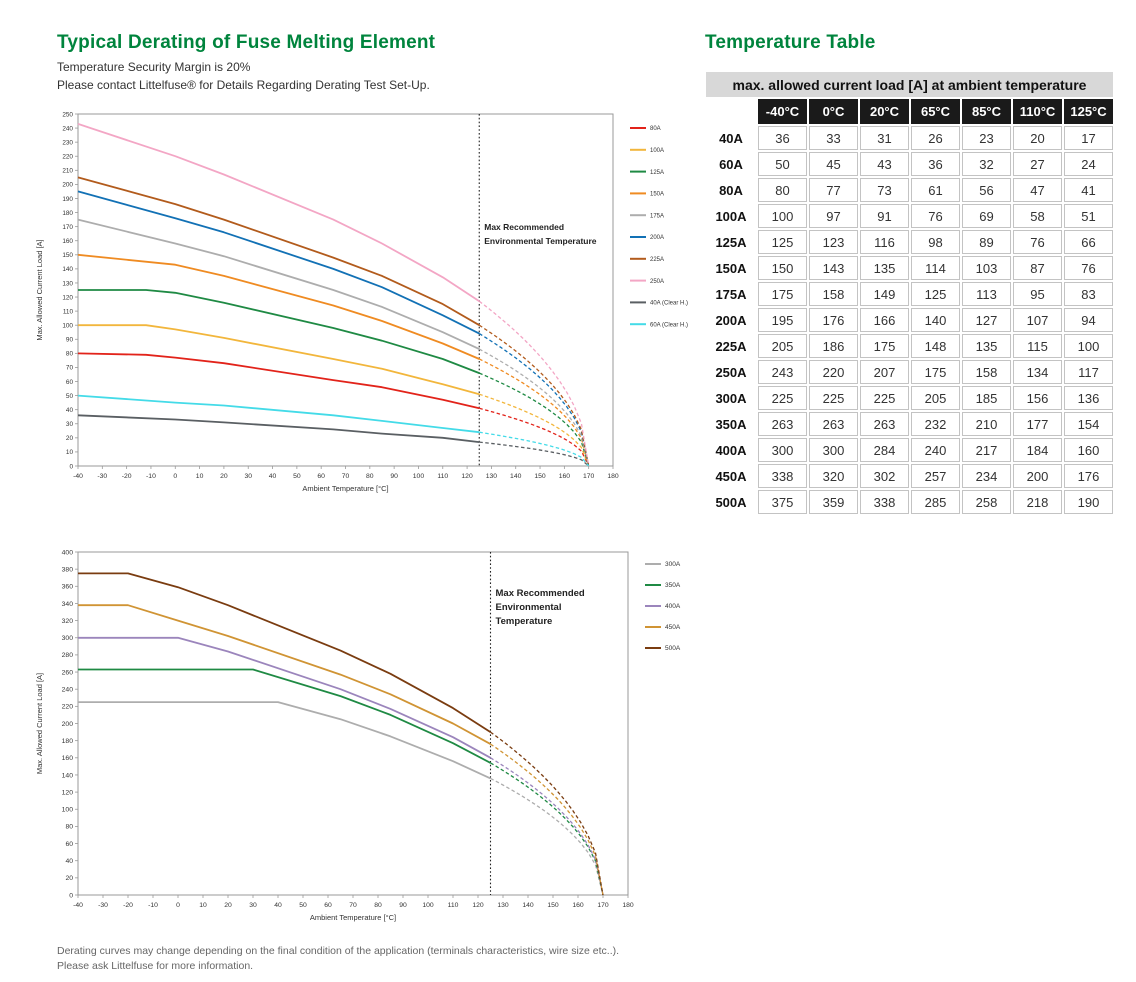 This screenshot has width=1136, height=982. I want to click on table-cell: 97, so click(833, 216).